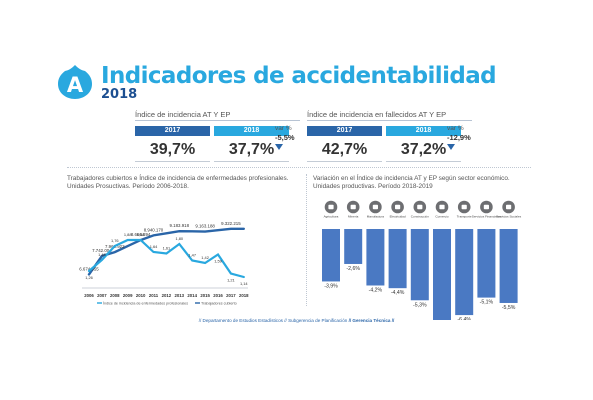 This screenshot has width=593, height=400. I want to click on x-tick-label: 2018, so click(244, 295).